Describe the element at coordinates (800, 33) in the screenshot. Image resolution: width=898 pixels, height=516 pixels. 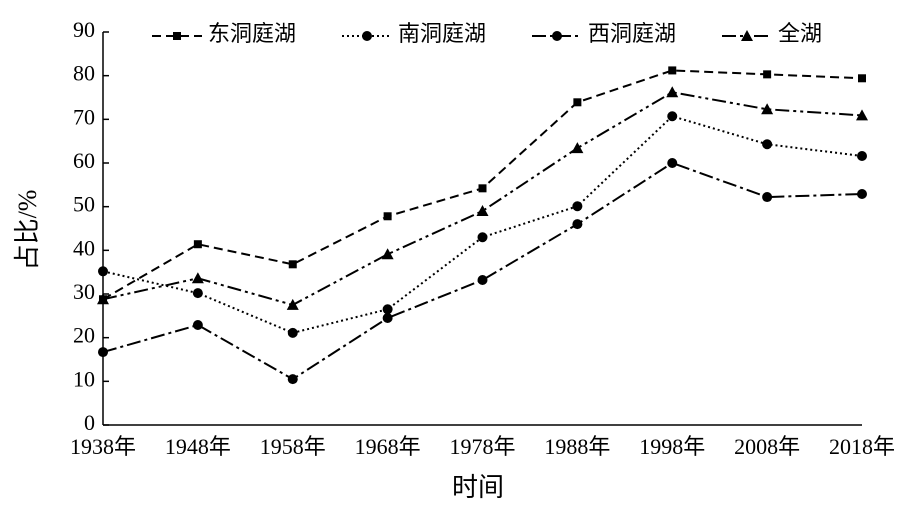
I see `legend-label: 全湖` at that location.